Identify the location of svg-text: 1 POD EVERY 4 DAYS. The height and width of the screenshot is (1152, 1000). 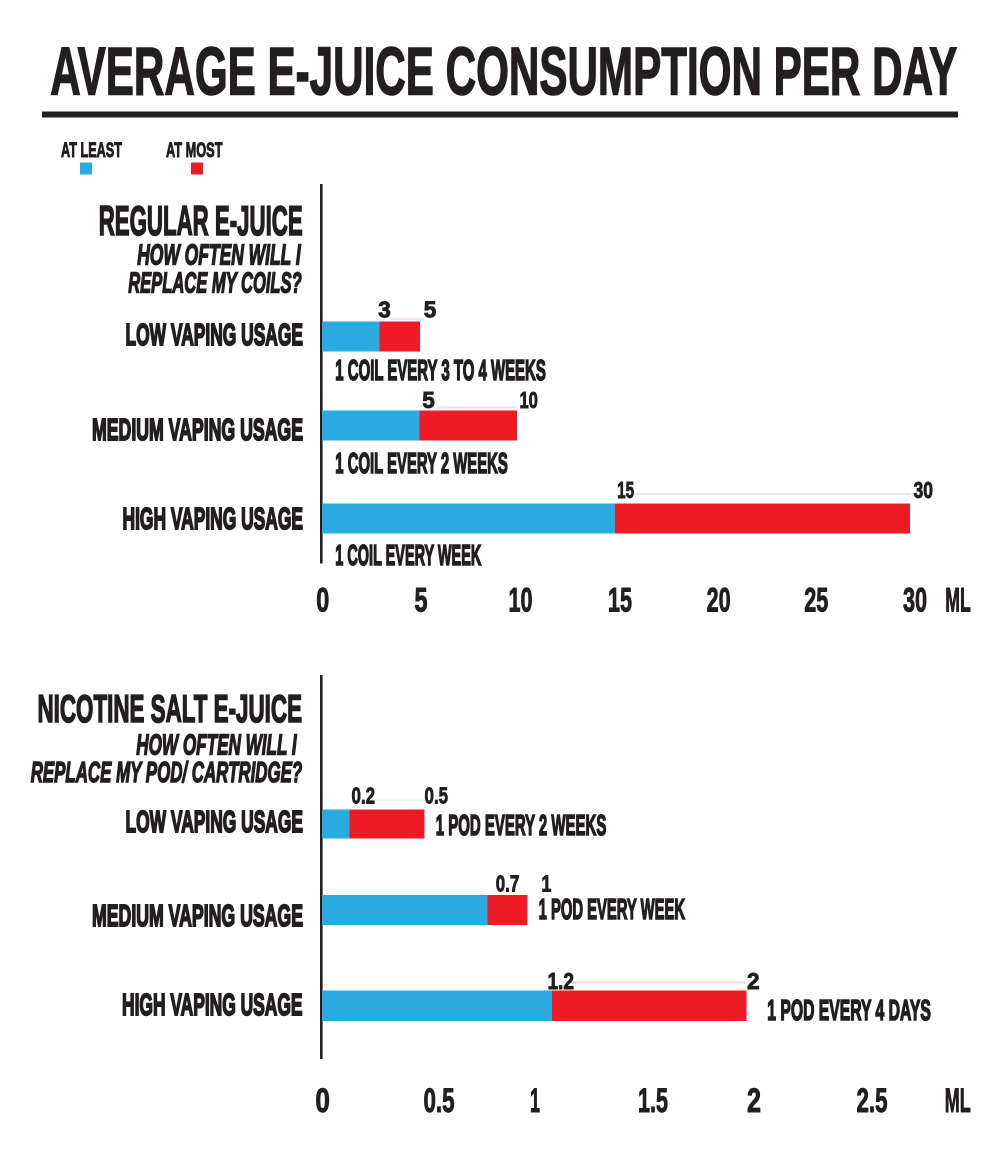
(849, 1011).